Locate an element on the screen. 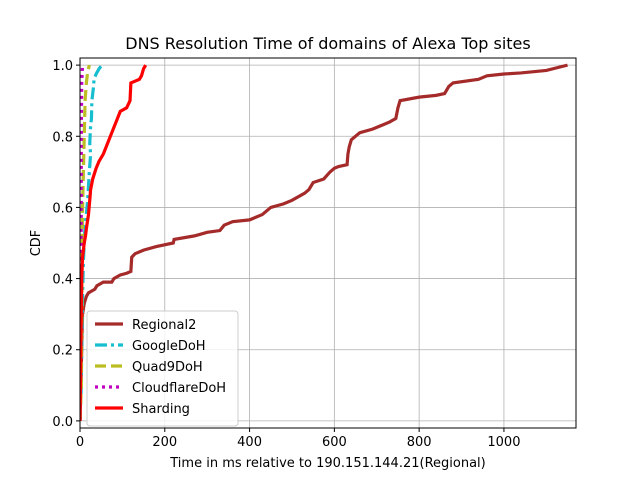 This screenshot has width=640, height=484. x-tick-label: 0 is located at coordinates (80, 442).